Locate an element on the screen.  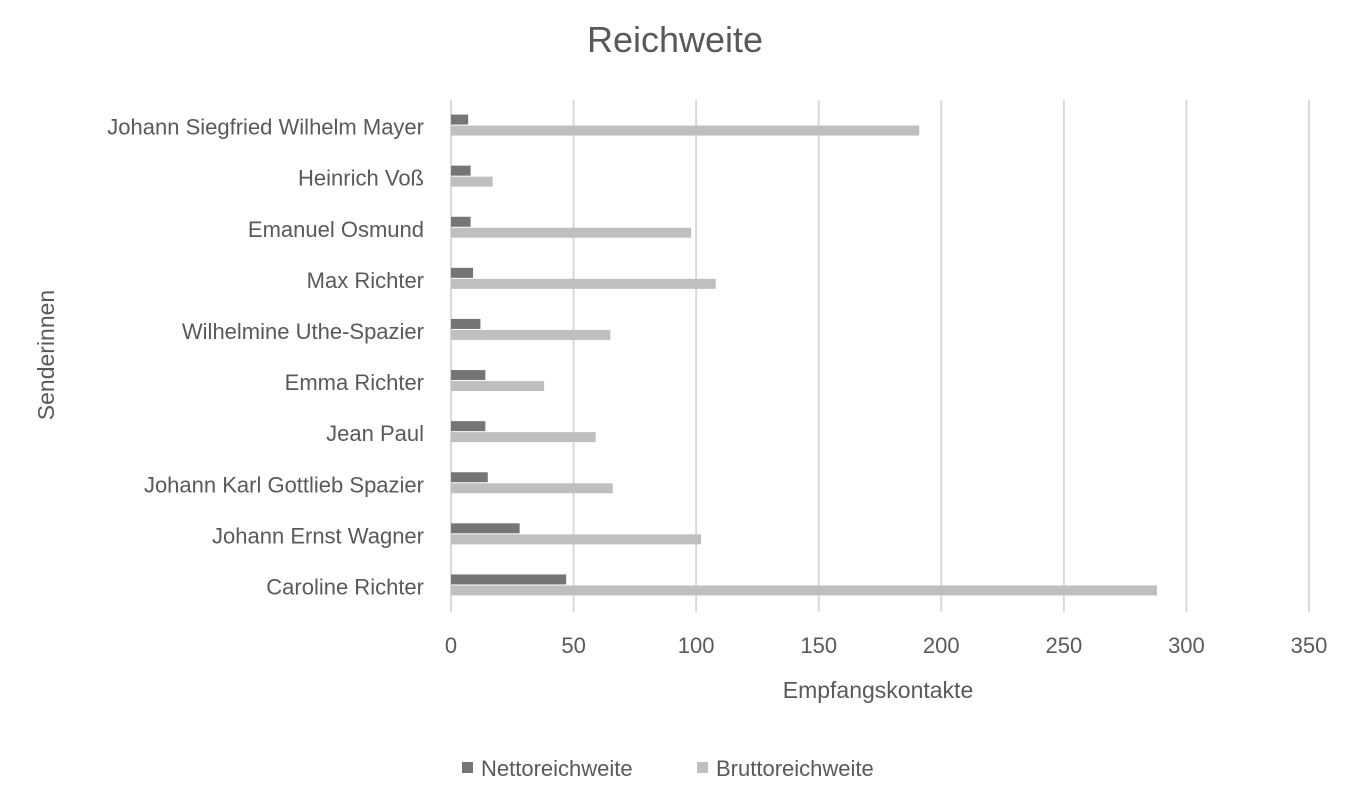
y-category-label: Emma Richter is located at coordinates (354, 382).